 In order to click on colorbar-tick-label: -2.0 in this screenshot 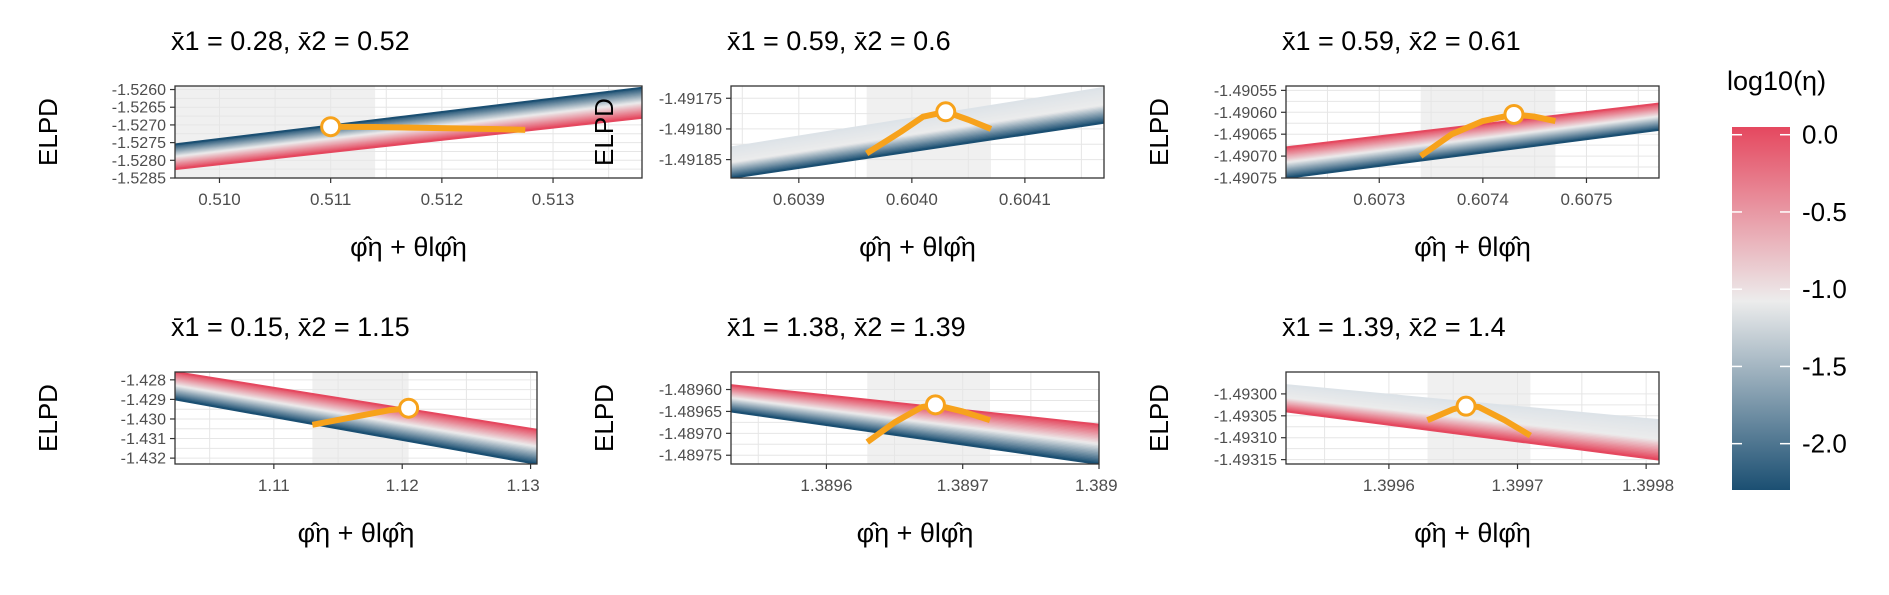, I will do `click(1824, 444)`.